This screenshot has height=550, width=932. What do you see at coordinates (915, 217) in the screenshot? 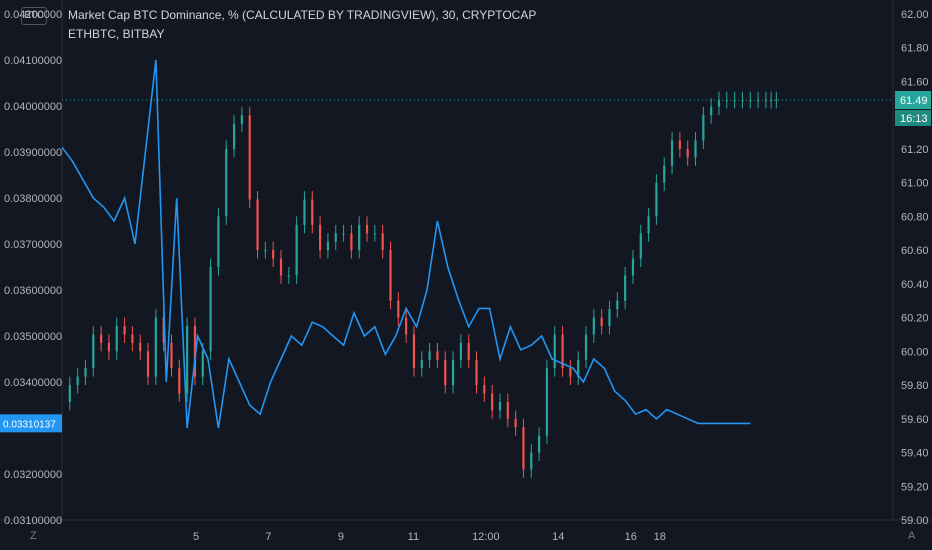
I see `right-axis-tick-label: 60.80` at bounding box center [915, 217].